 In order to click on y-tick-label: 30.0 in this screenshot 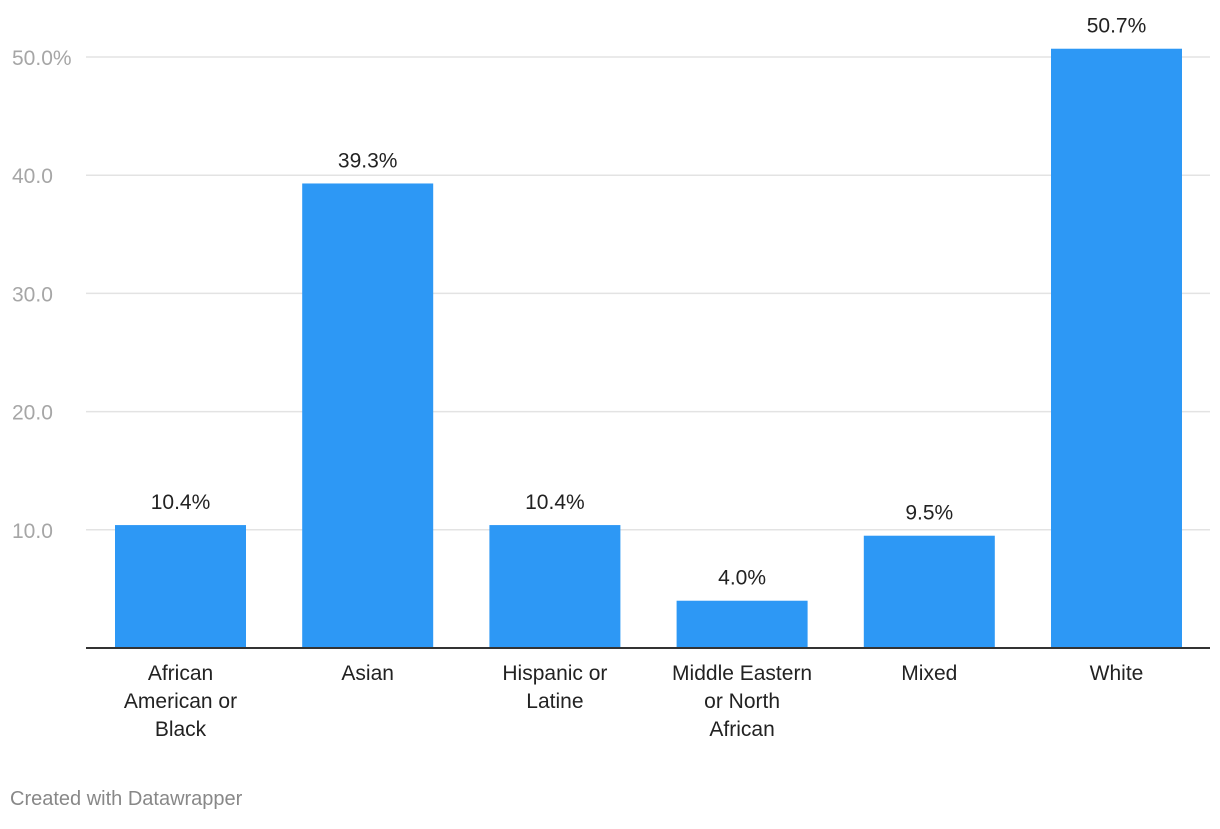, I will do `click(32, 294)`.